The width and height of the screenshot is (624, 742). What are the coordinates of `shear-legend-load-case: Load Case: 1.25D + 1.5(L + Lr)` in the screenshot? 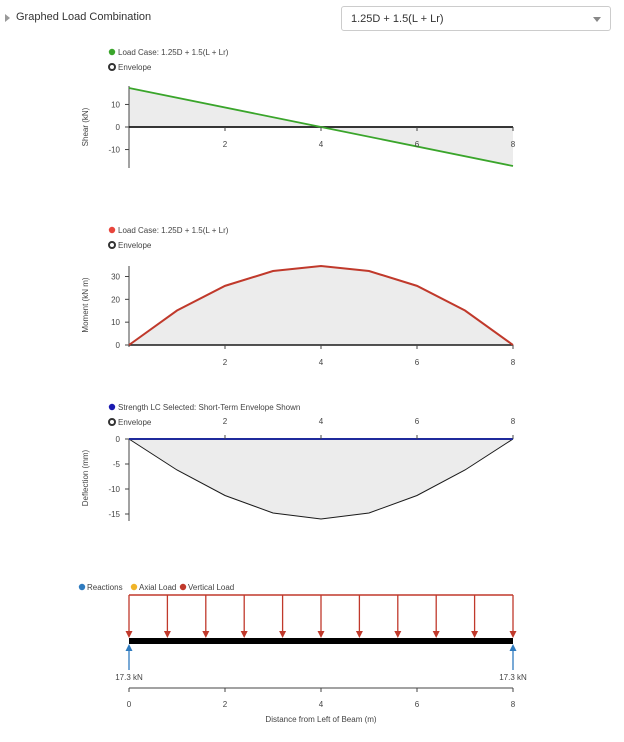 It's located at (173, 52).